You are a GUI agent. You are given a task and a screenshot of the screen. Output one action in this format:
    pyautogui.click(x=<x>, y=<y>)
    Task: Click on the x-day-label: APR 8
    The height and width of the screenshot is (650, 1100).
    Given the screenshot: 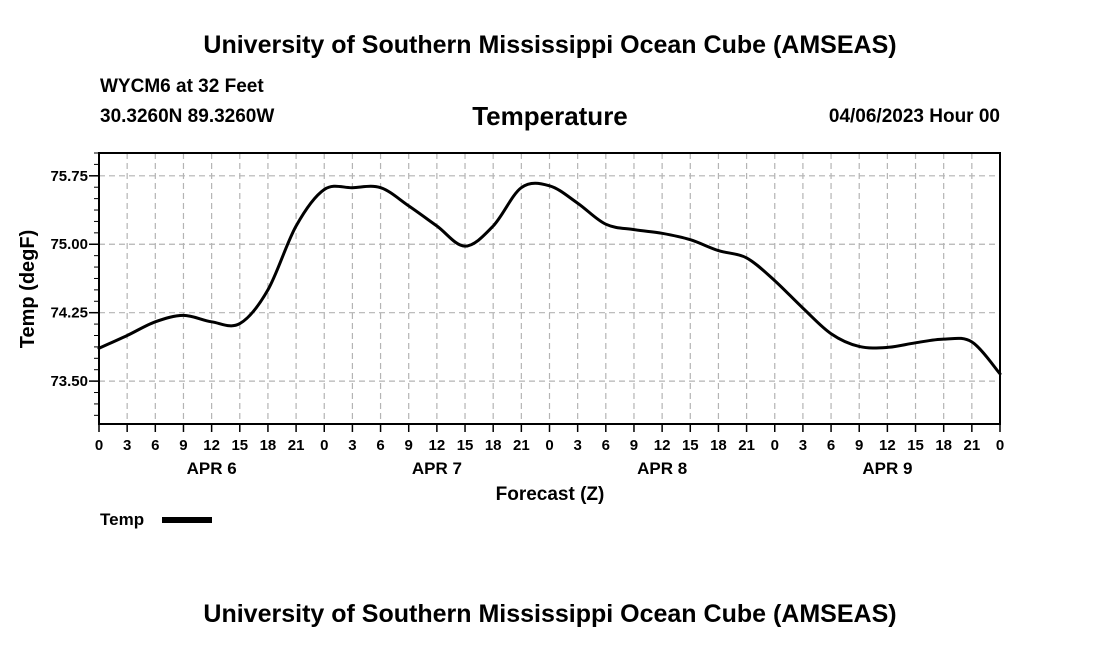 What is the action you would take?
    pyautogui.click(x=662, y=468)
    